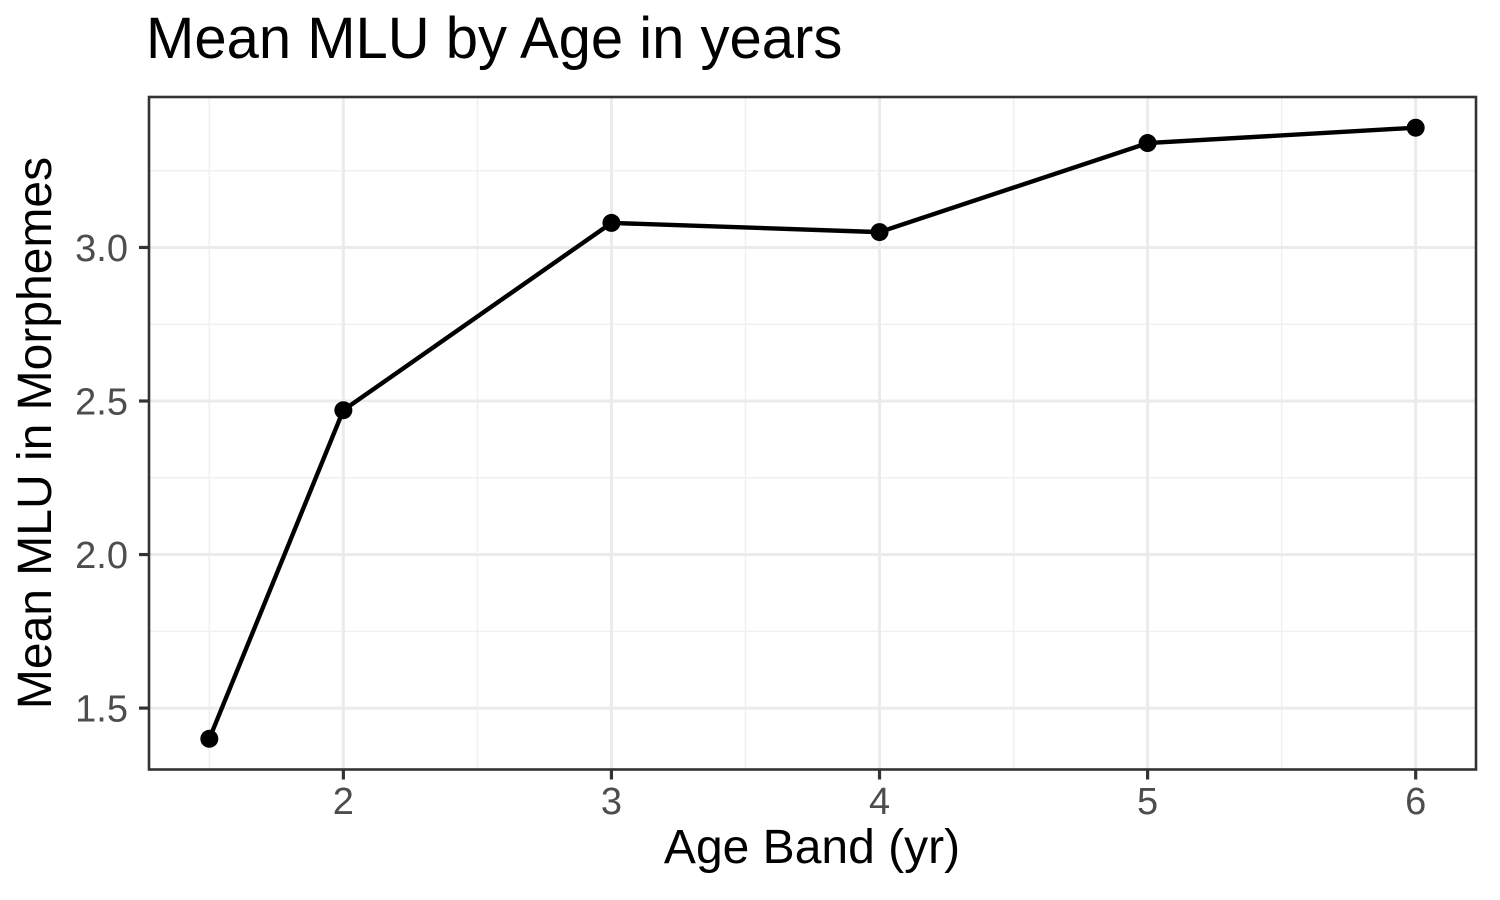 This screenshot has width=1500, height=900. I want to click on x-tick-label: 2, so click(343, 802).